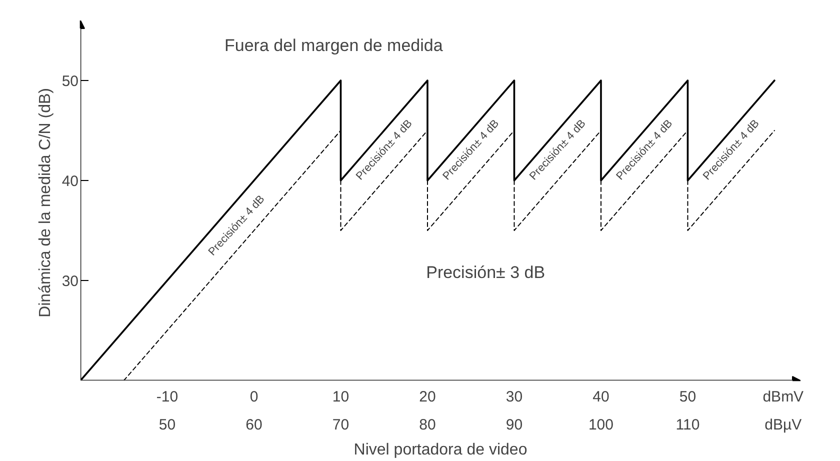 The image size is (840, 461). Describe the element at coordinates (783, 425) in the screenshot. I see `x2-tick-label: dBµV` at that location.